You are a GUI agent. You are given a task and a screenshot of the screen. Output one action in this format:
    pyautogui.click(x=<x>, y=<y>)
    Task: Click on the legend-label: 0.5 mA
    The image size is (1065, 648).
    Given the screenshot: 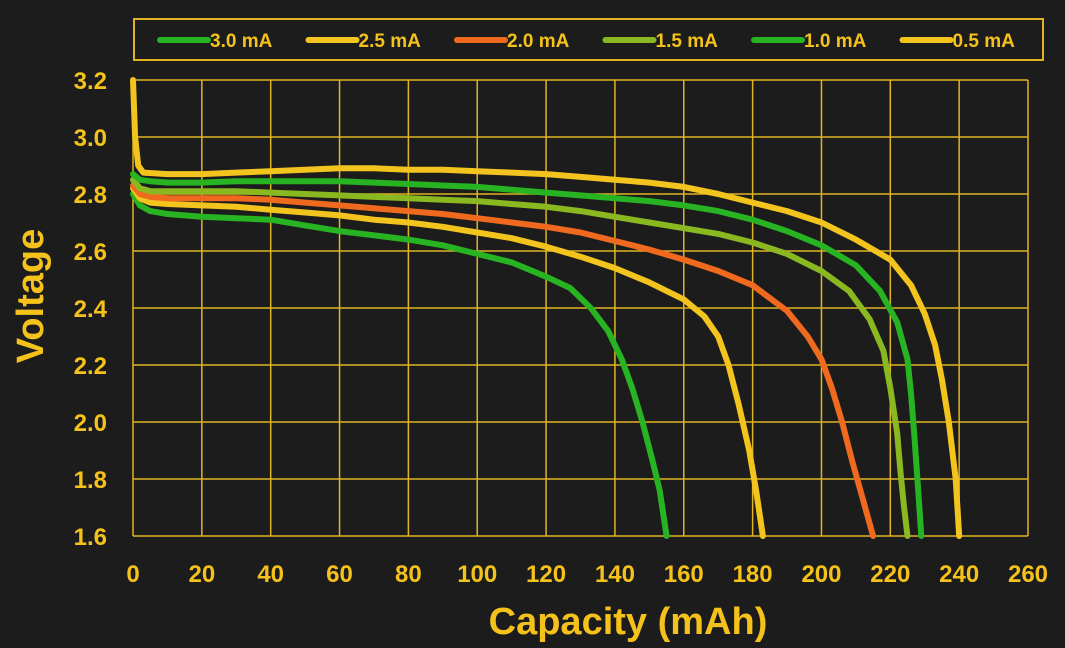 What is the action you would take?
    pyautogui.click(x=984, y=41)
    